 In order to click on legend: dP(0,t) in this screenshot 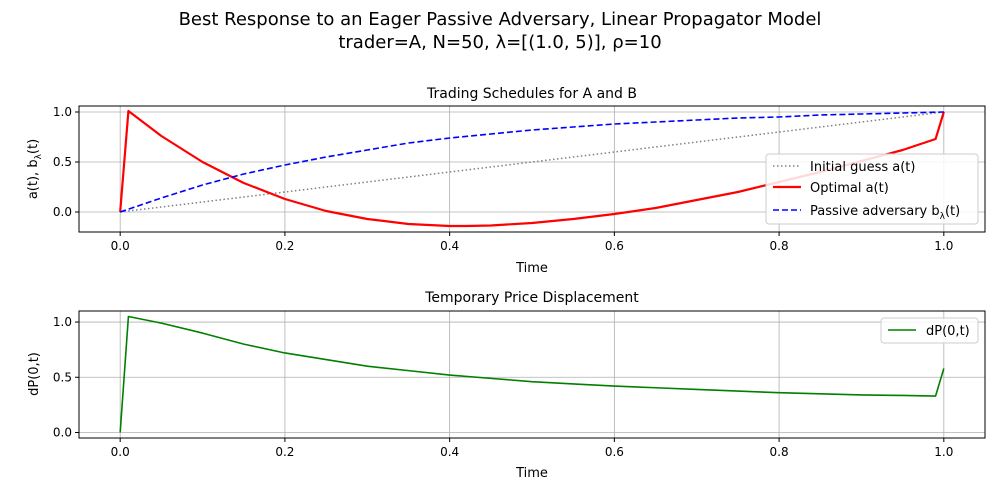, I will do `click(929, 330)`.